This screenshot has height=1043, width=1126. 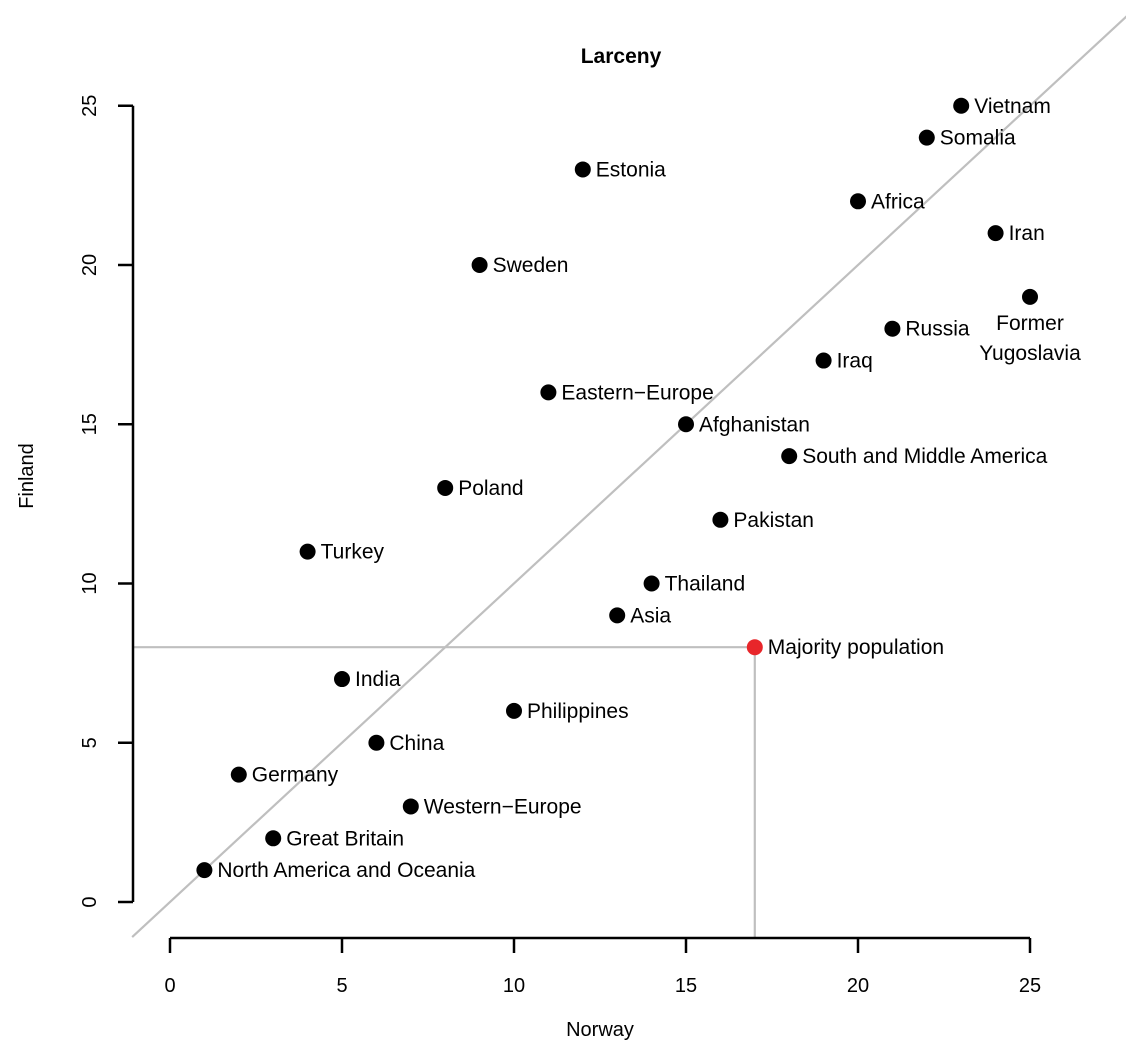 What do you see at coordinates (295, 775) in the screenshot?
I see `point-label: Germany` at bounding box center [295, 775].